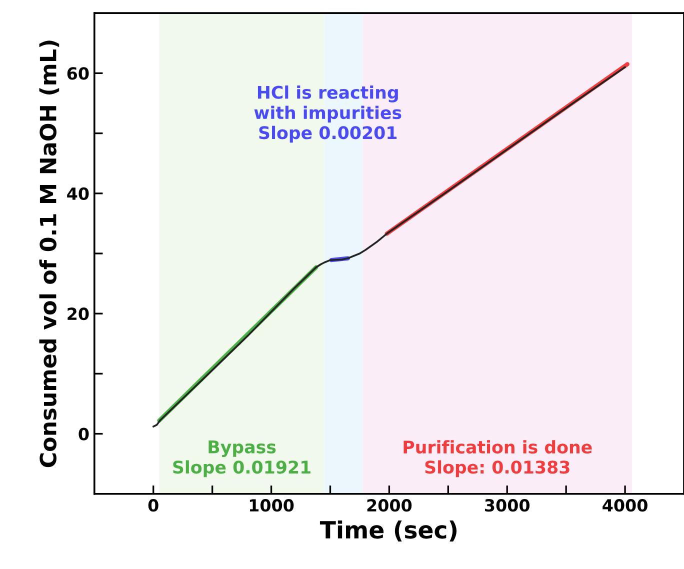  I want to click on x-tick-label: 2000, so click(389, 505).